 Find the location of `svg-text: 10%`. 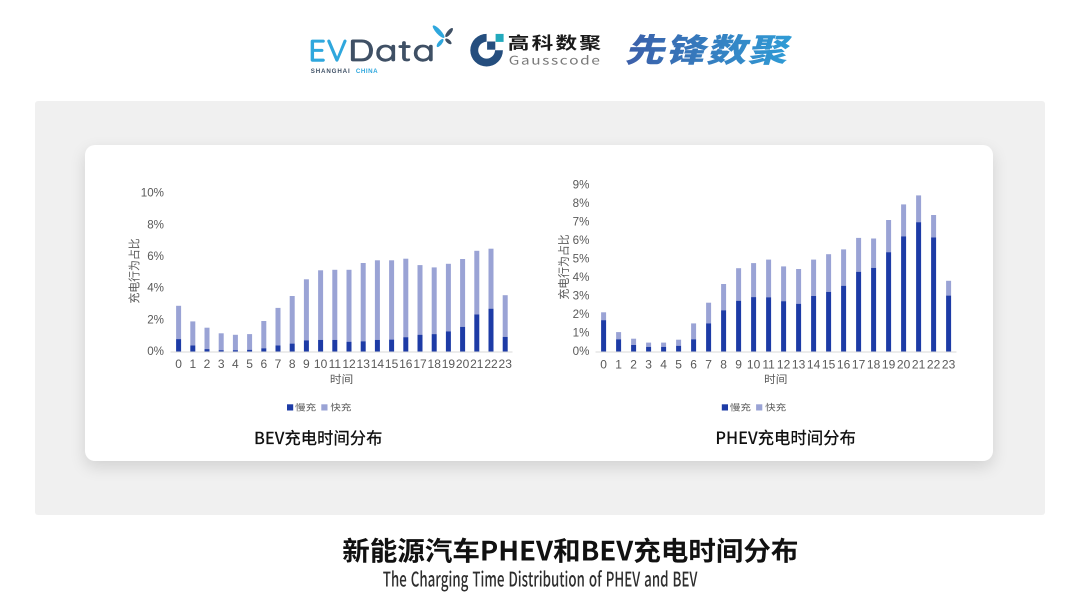

svg-text: 10% is located at coordinates (152, 193).